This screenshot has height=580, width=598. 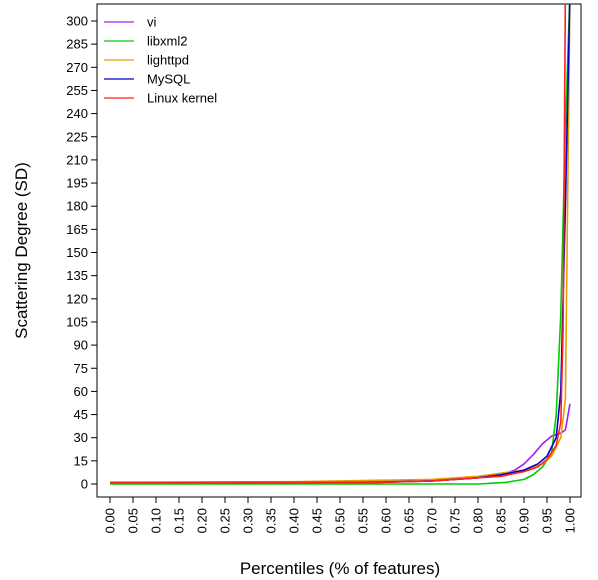 I want to click on x-tick-label: 0.55, so click(x=363, y=520).